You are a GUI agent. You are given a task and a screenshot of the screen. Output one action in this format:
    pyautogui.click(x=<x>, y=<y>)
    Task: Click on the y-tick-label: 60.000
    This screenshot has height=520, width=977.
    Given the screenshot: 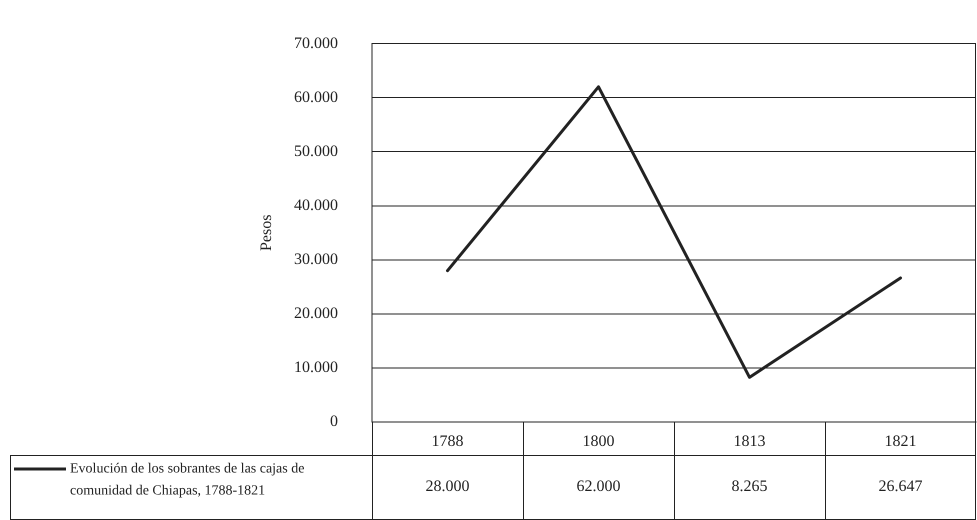 What is the action you would take?
    pyautogui.click(x=316, y=97)
    